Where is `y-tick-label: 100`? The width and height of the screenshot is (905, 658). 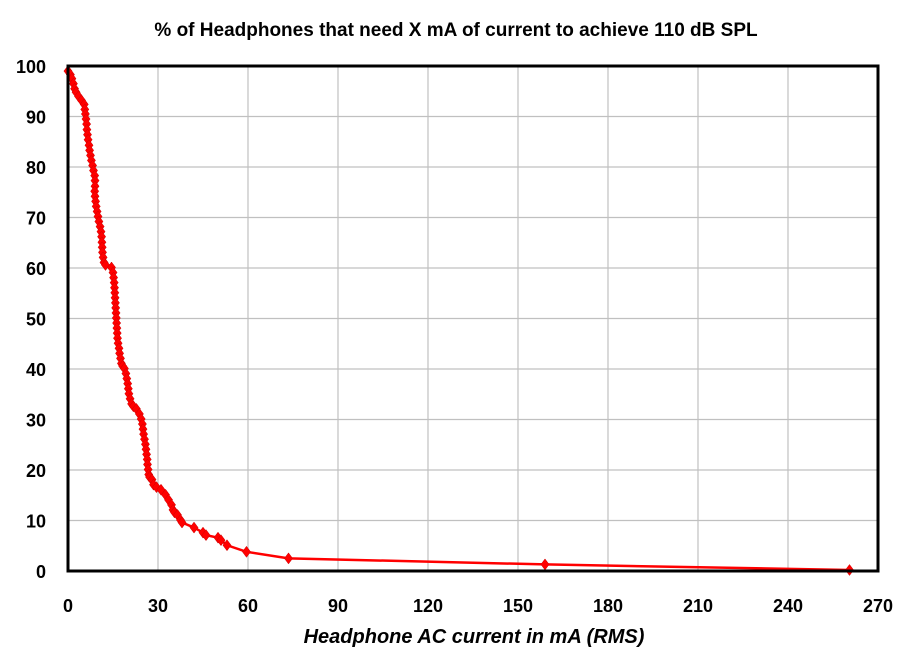 y-tick-label: 100 is located at coordinates (31, 67).